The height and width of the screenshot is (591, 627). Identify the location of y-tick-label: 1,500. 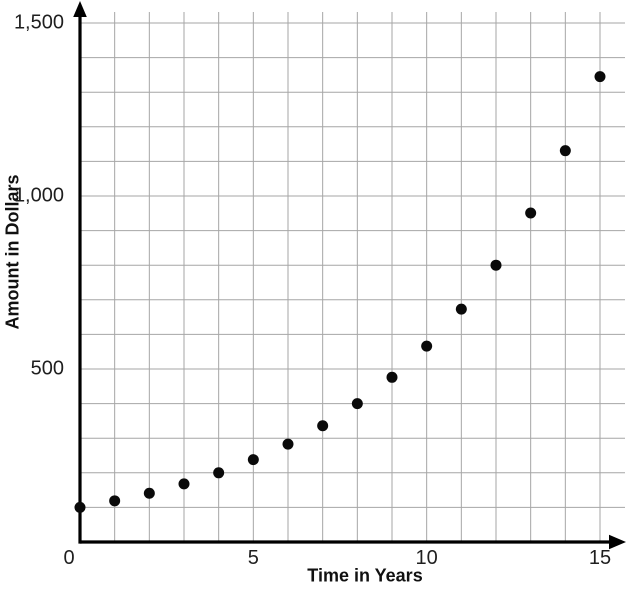
(38, 22).